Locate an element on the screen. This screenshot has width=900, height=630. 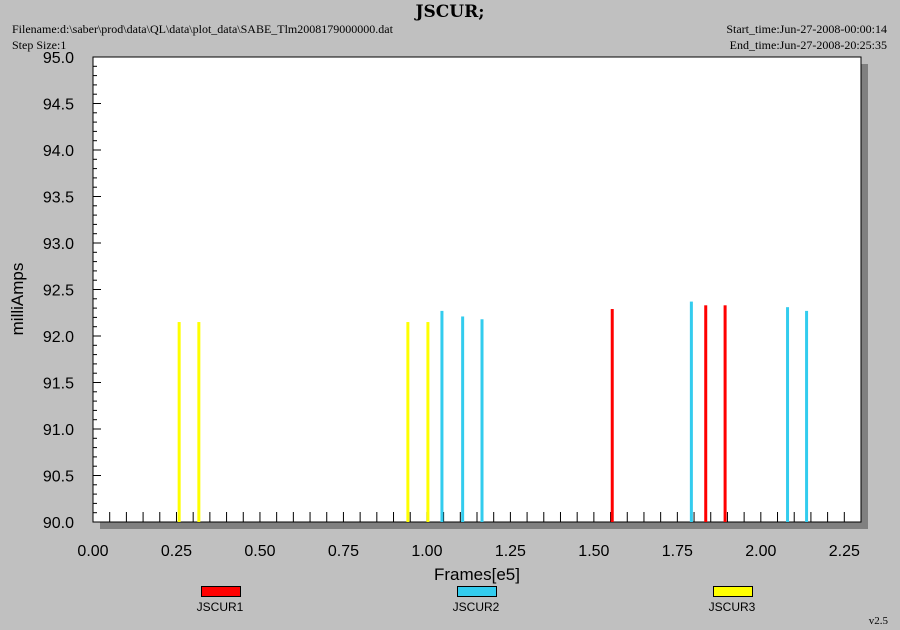
y-tick-label: 91.5 is located at coordinates (58, 384).